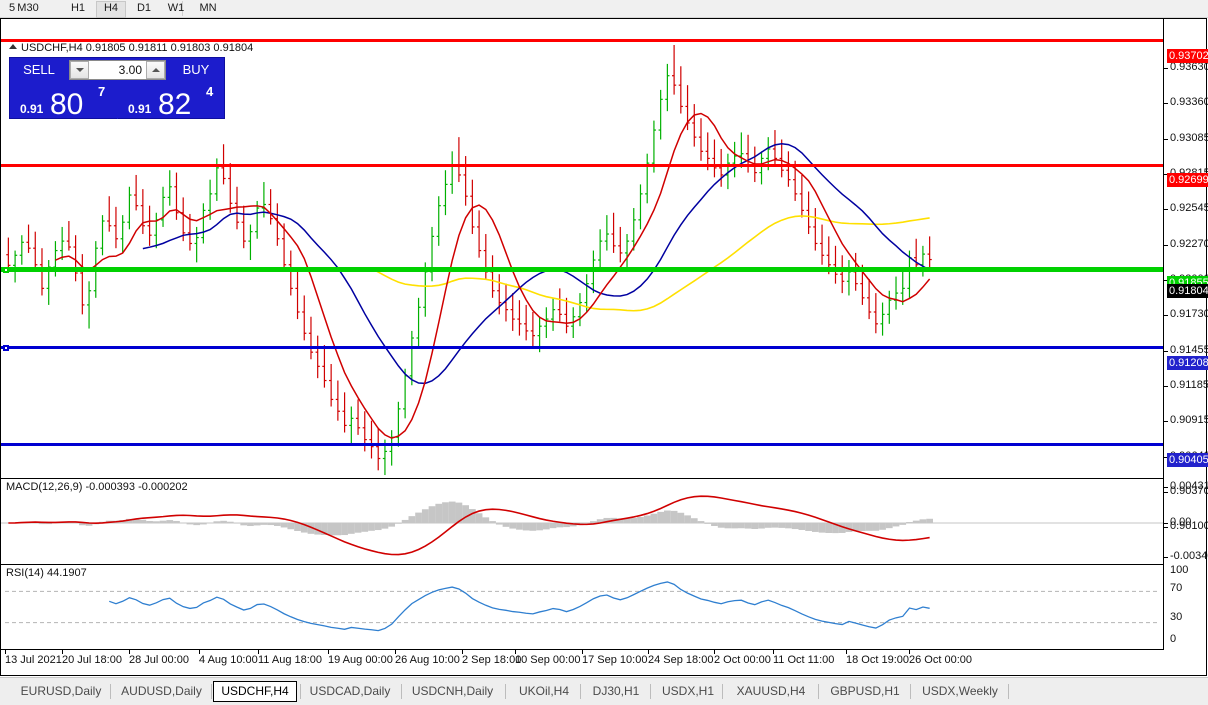 The height and width of the screenshot is (705, 1208). Describe the element at coordinates (28, 8) in the screenshot. I see `timeframe-m30: M30` at that location.